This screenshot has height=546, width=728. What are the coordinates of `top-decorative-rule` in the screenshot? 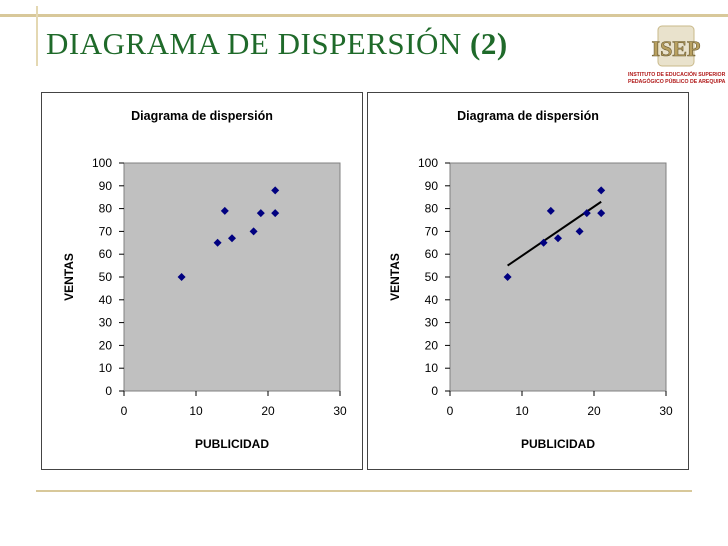 It's located at (364, 15).